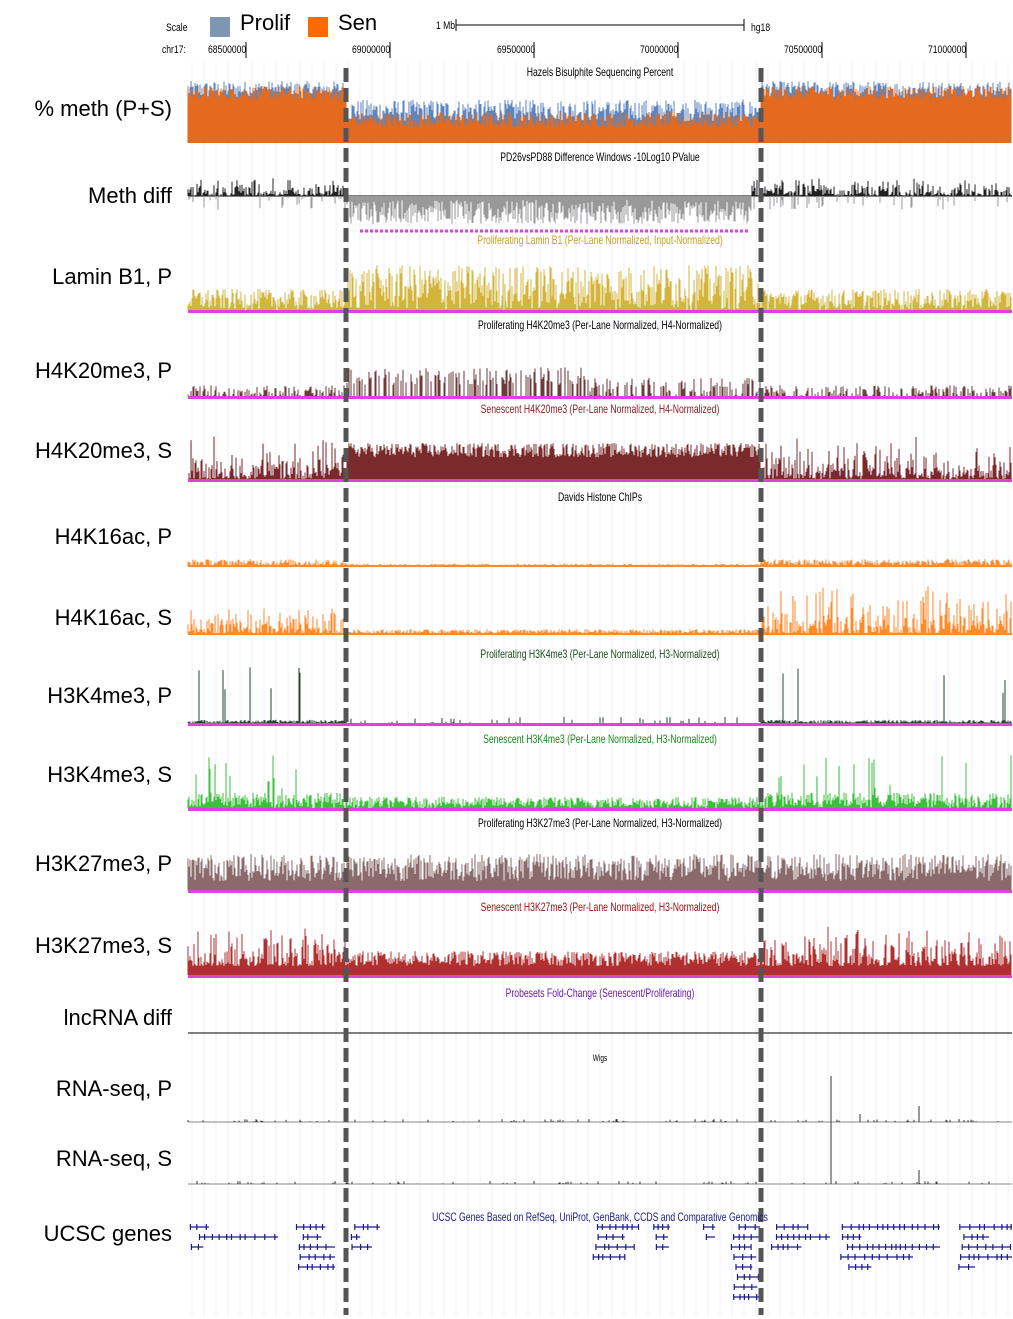 This screenshot has height=1319, width=1013. I want to click on track-label-h3k4p: H3K4me3, P, so click(109, 695).